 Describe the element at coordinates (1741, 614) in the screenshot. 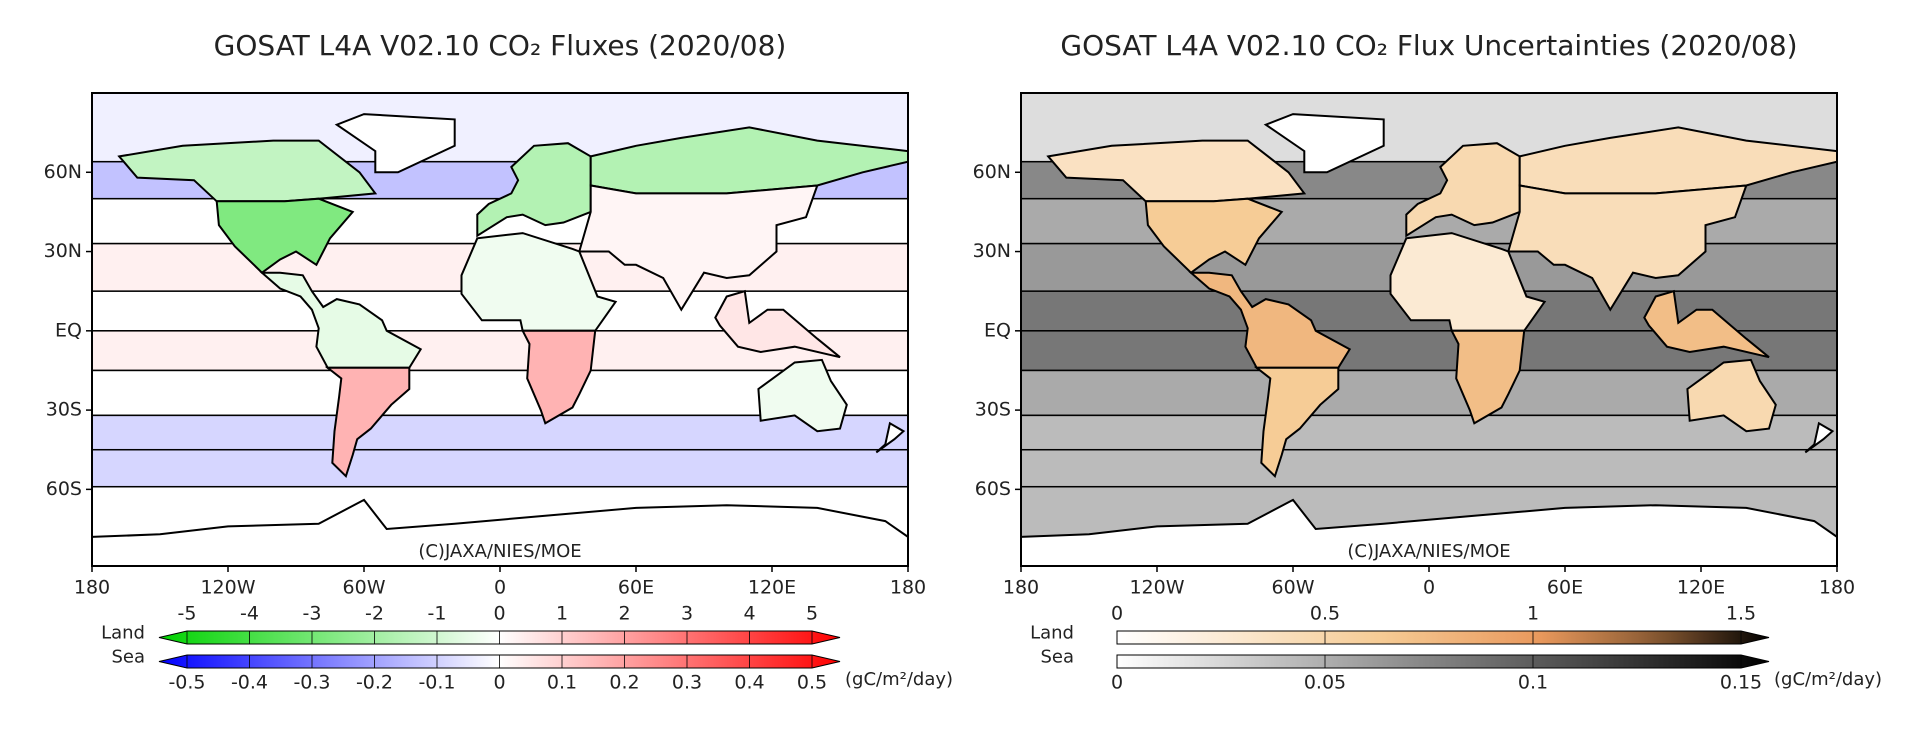

I see `colorbar-tick-label: 1.5` at that location.